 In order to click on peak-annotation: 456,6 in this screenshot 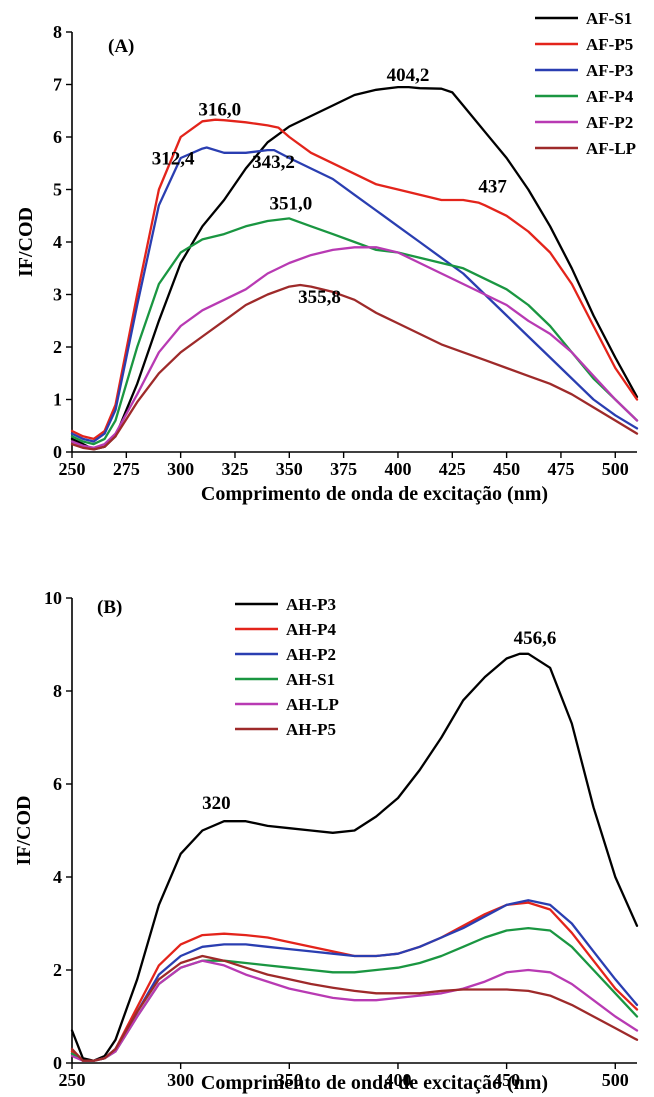, I will do `click(535, 638)`.